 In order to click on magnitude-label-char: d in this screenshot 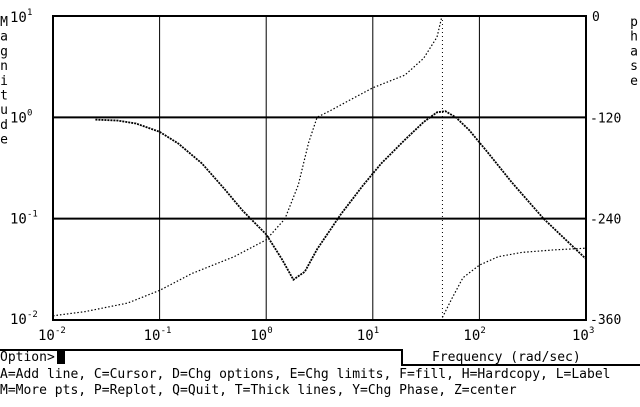, I will do `click(4, 125)`.